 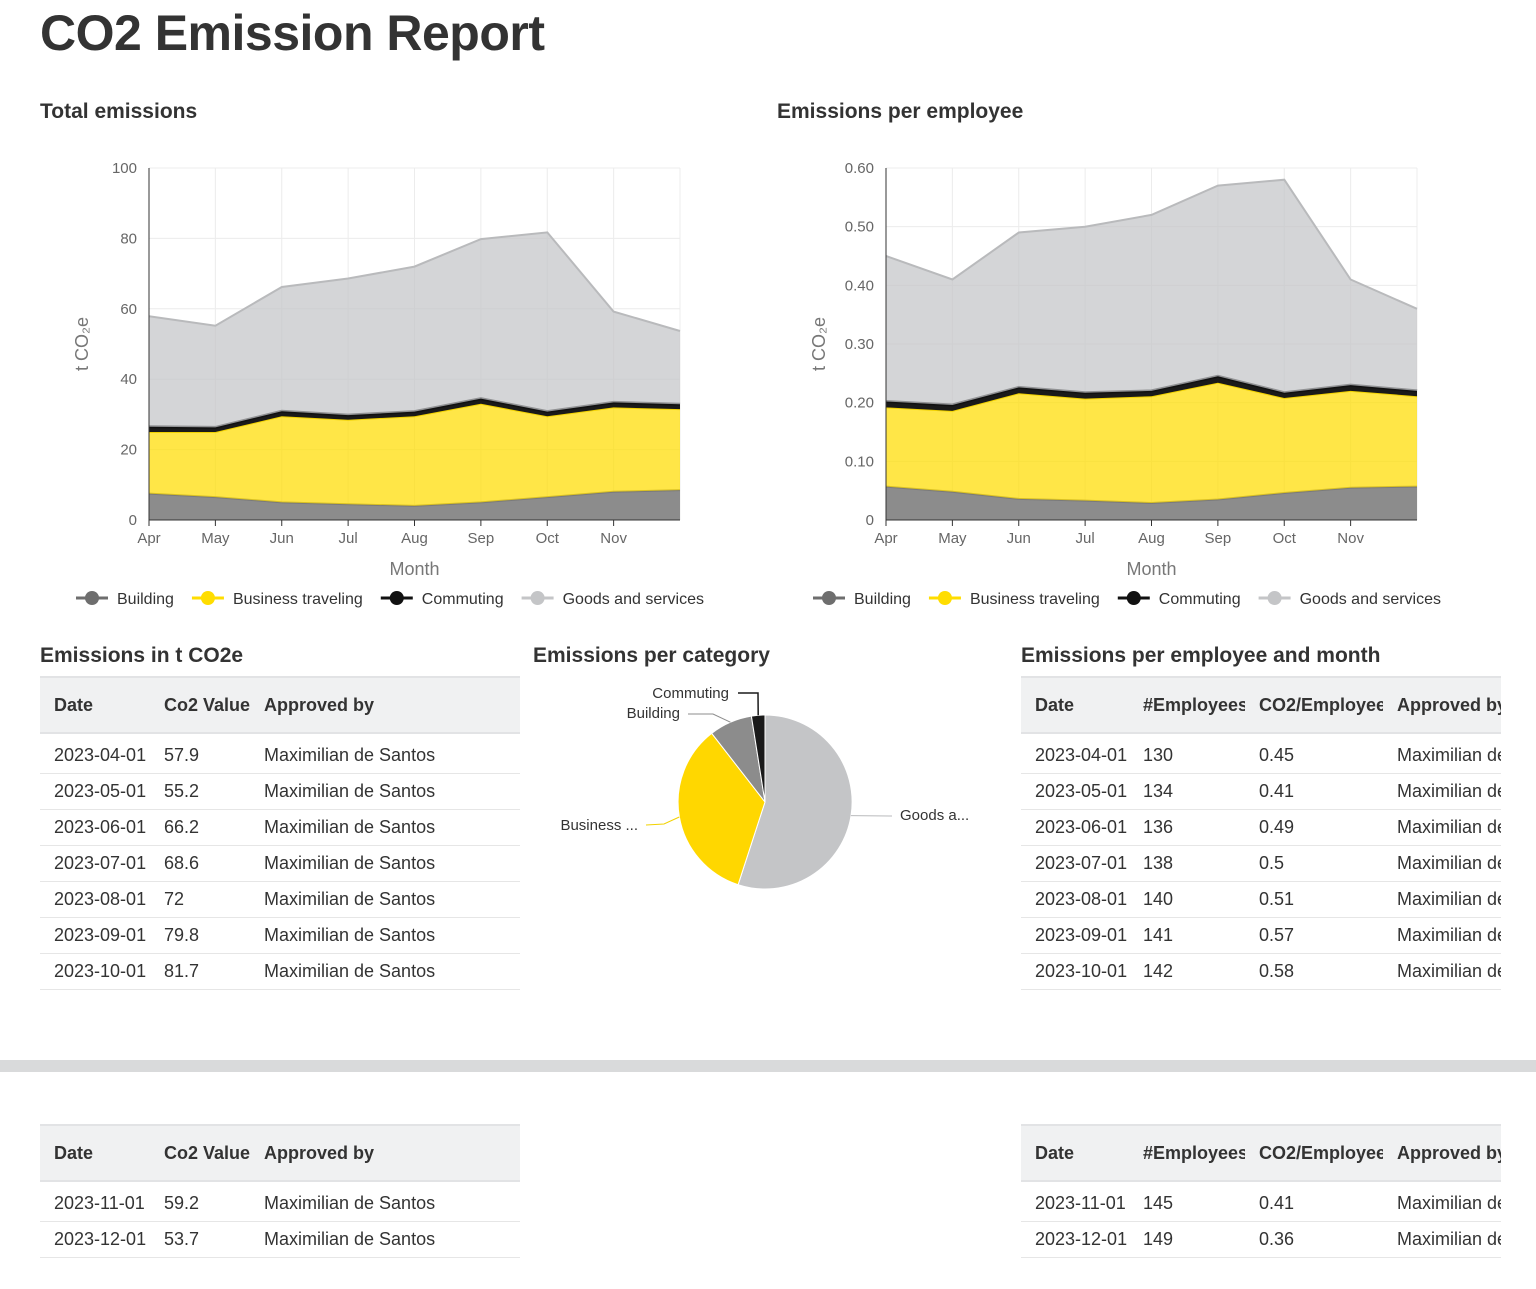 I want to click on cell-date: 2023-09-01, so click(x=95, y=935).